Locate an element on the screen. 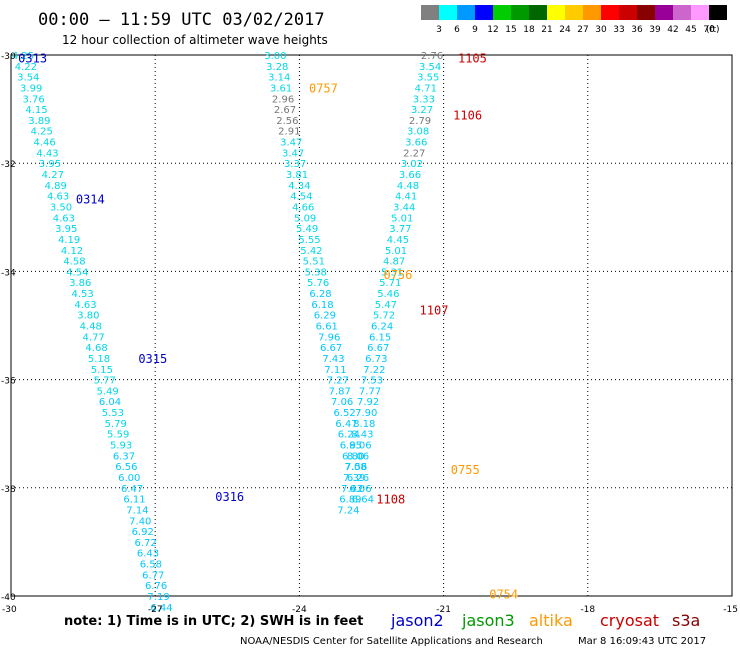  pass-time-label: 0313 is located at coordinates (32, 59).